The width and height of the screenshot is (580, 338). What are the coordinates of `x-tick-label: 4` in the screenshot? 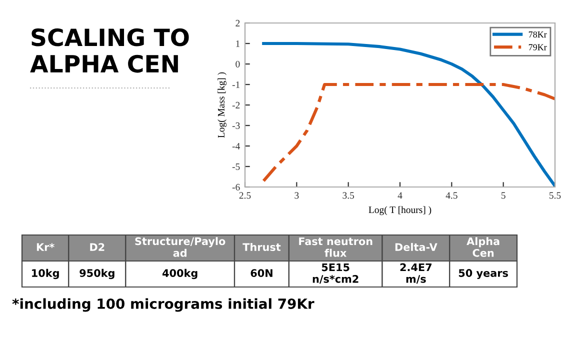 It's located at (400, 195).